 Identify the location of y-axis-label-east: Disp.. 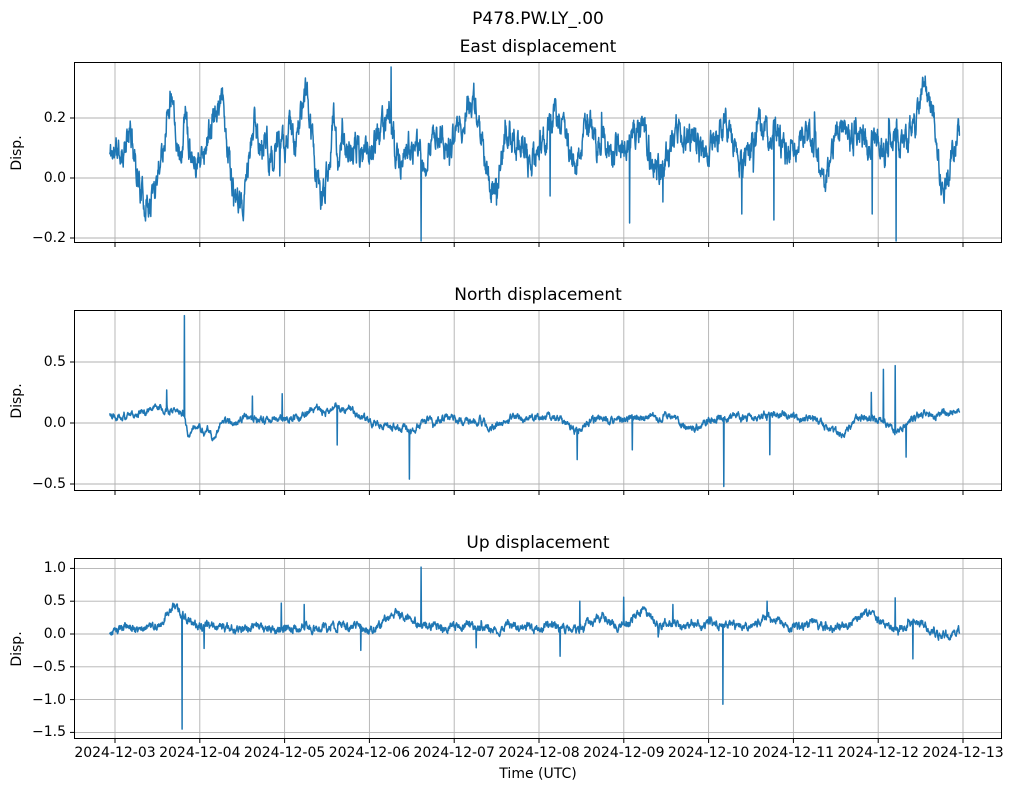
(17, 153).